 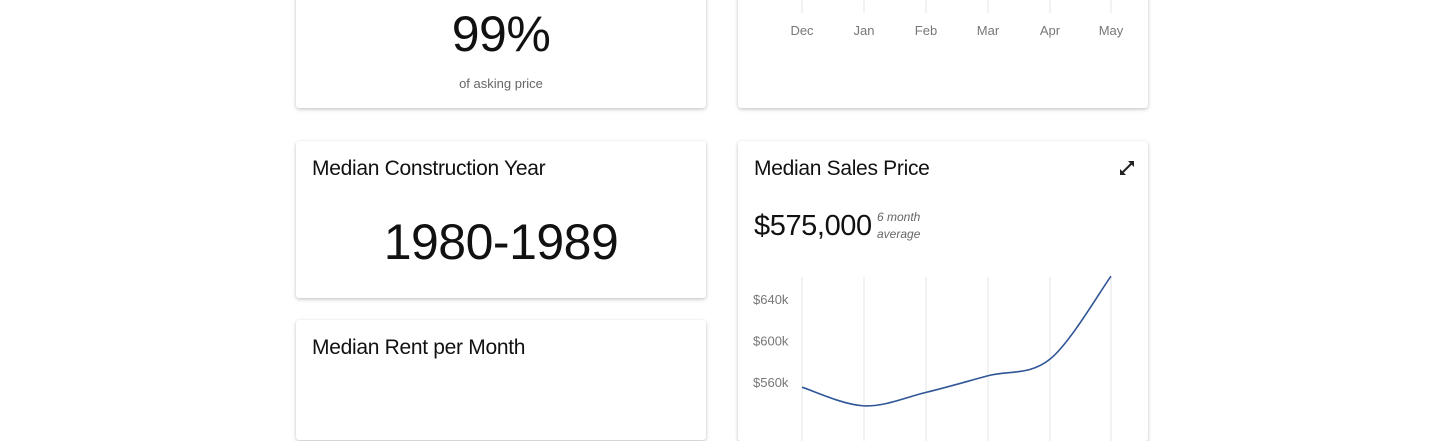 I want to click on series-line, so click(x=956, y=341).